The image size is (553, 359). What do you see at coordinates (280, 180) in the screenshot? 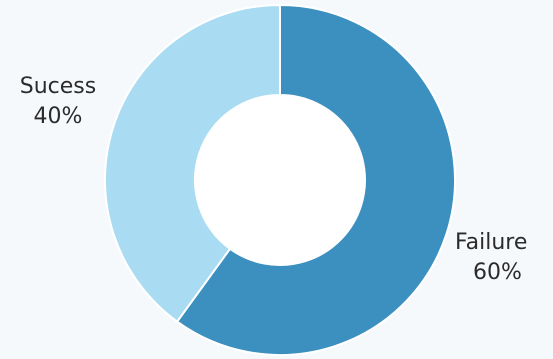
I see `donut-hole` at bounding box center [280, 180].